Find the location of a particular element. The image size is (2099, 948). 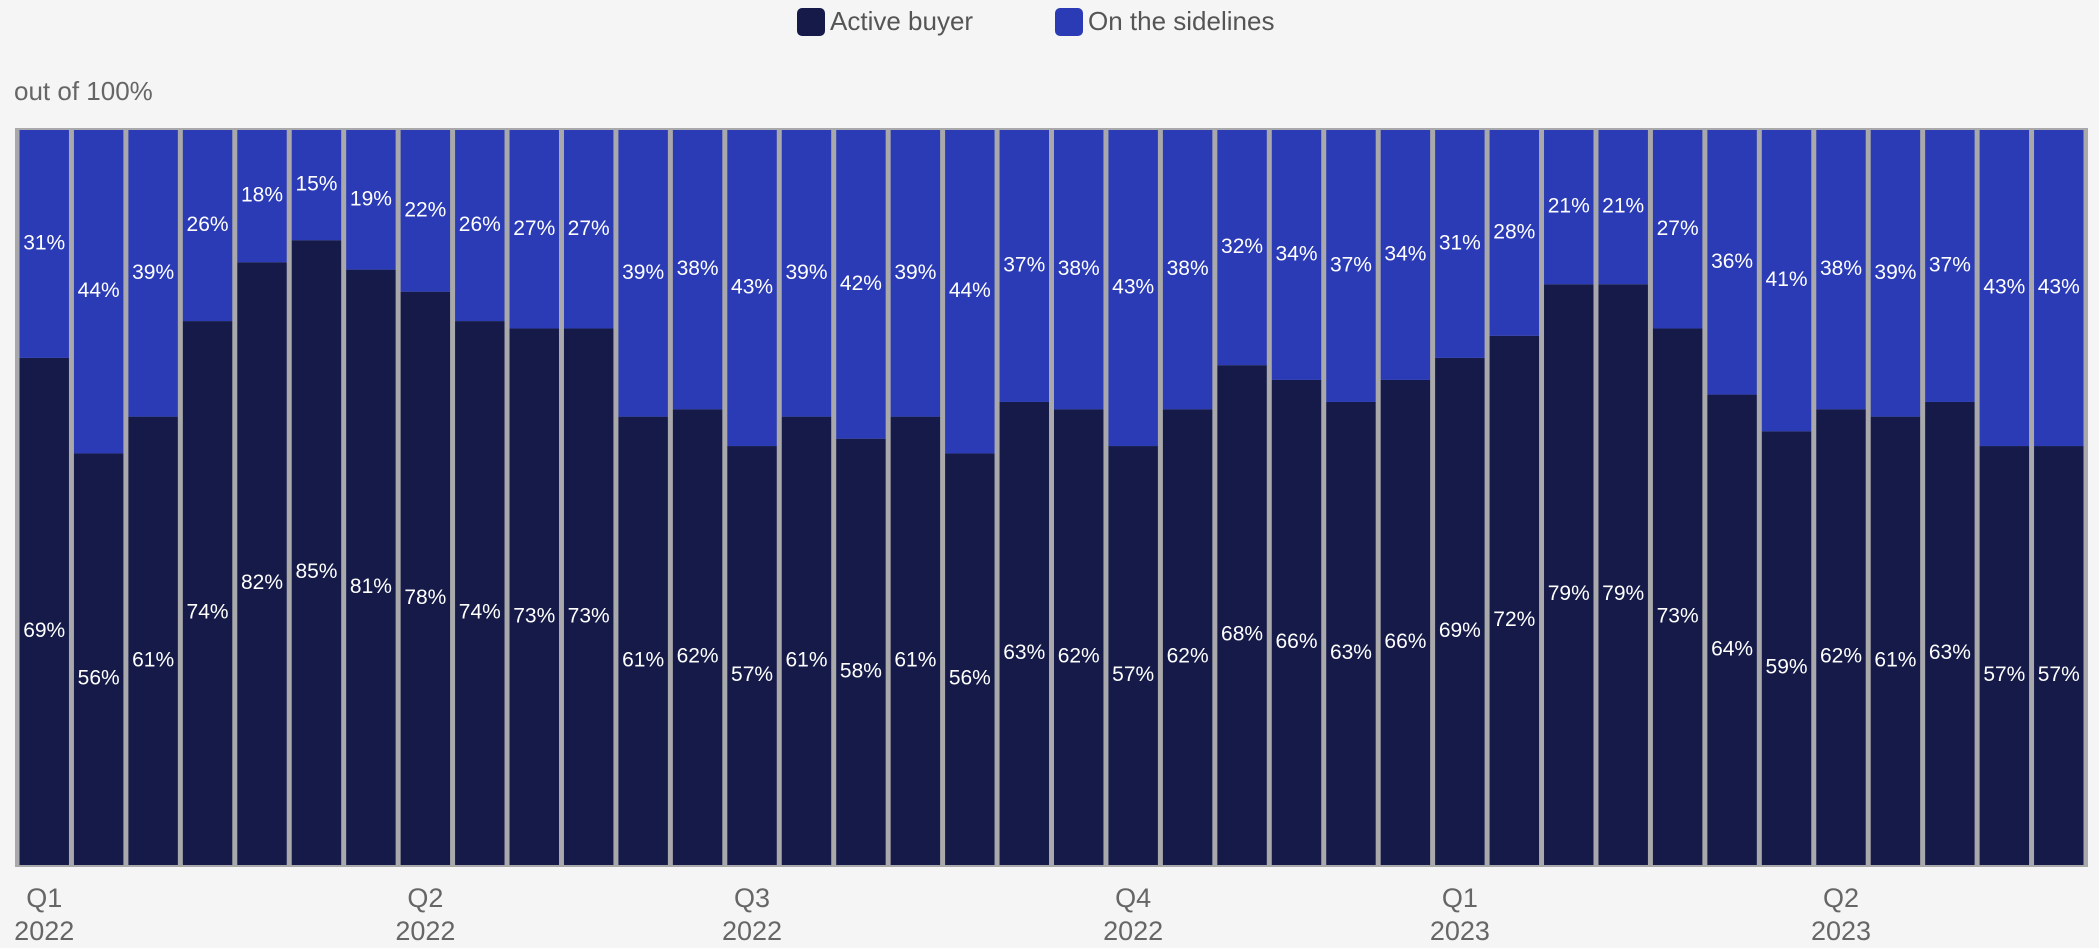

x-tick-label: Q2 2022 is located at coordinates (425, 914).